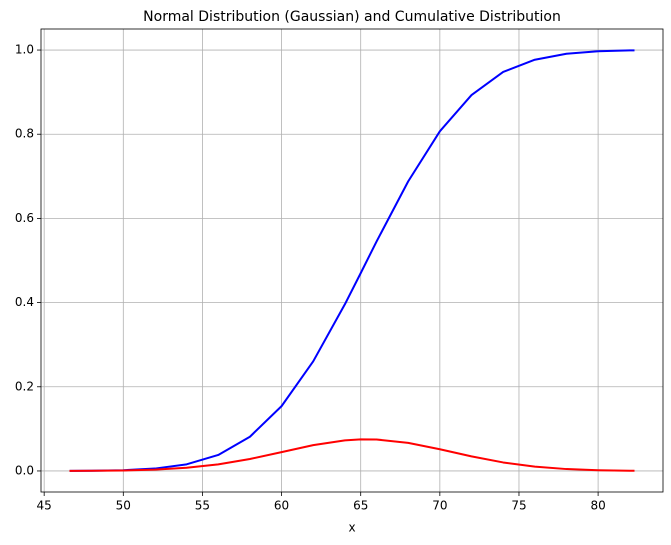 This screenshot has width=671, height=545. I want to click on x-axis-label: x, so click(351, 528).